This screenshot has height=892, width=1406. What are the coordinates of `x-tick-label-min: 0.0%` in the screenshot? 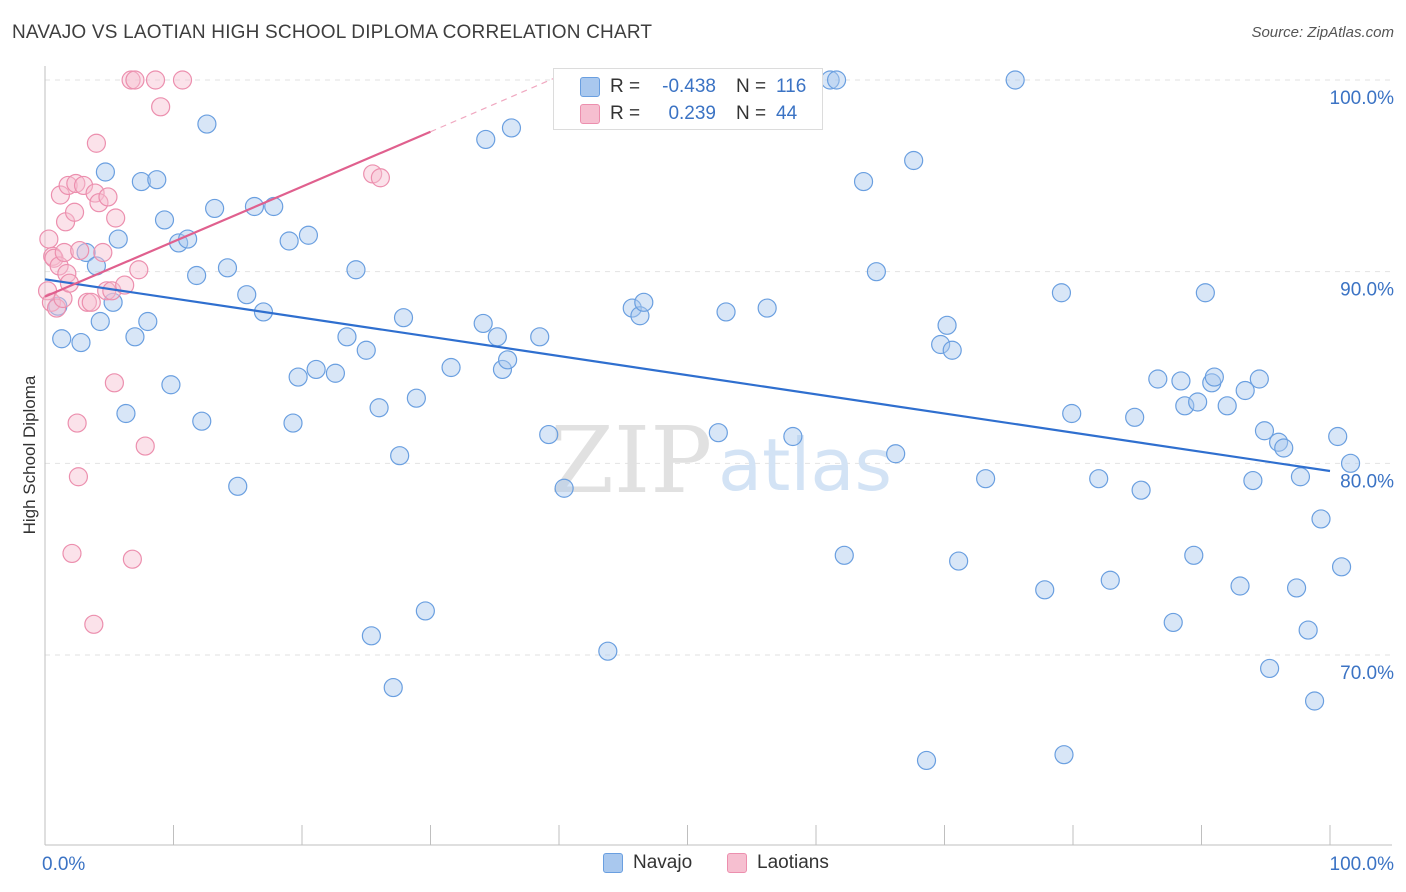 It's located at (63, 864).